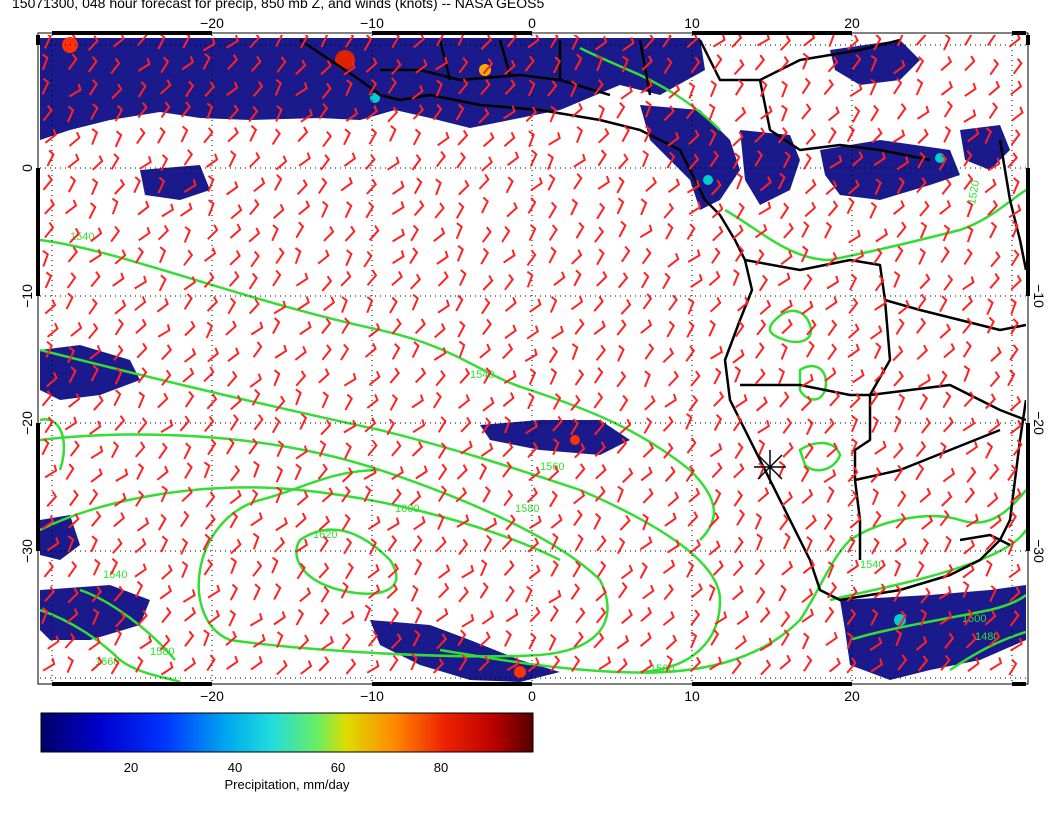  I want to click on location-marker, so click(770, 467).